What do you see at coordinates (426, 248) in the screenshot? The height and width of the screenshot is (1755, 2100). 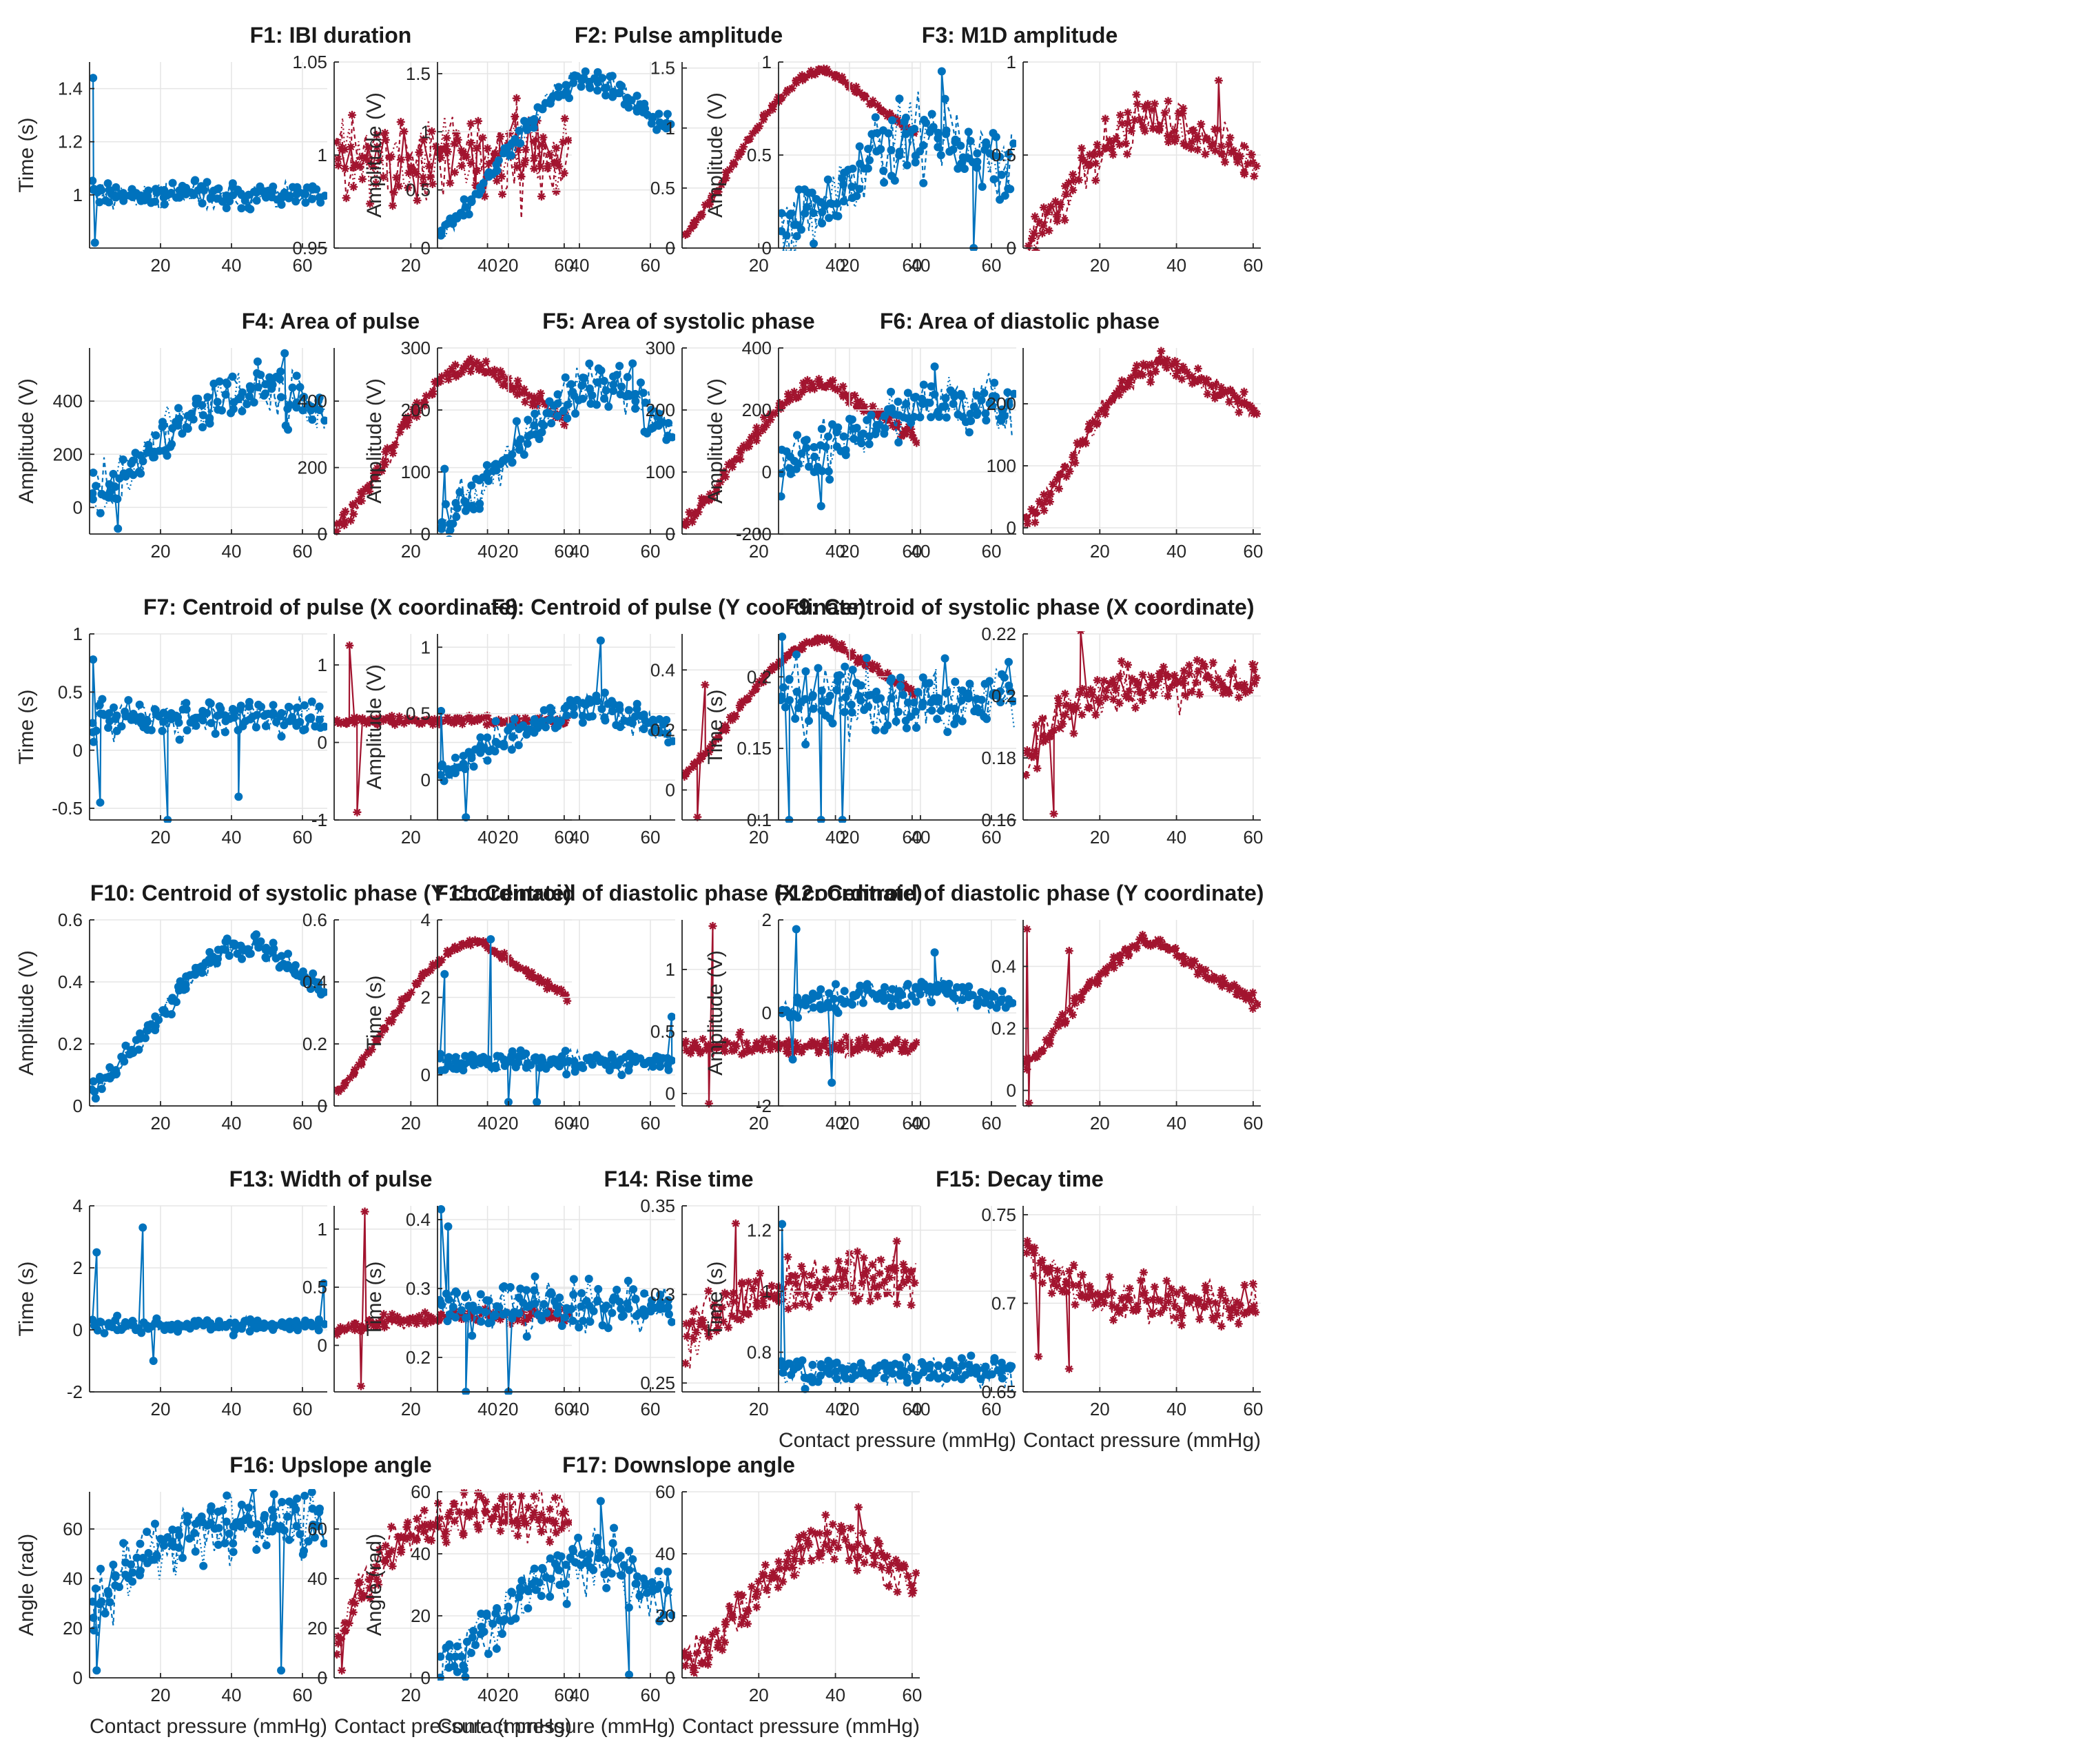 I see `y-tick-label: 0` at bounding box center [426, 248].